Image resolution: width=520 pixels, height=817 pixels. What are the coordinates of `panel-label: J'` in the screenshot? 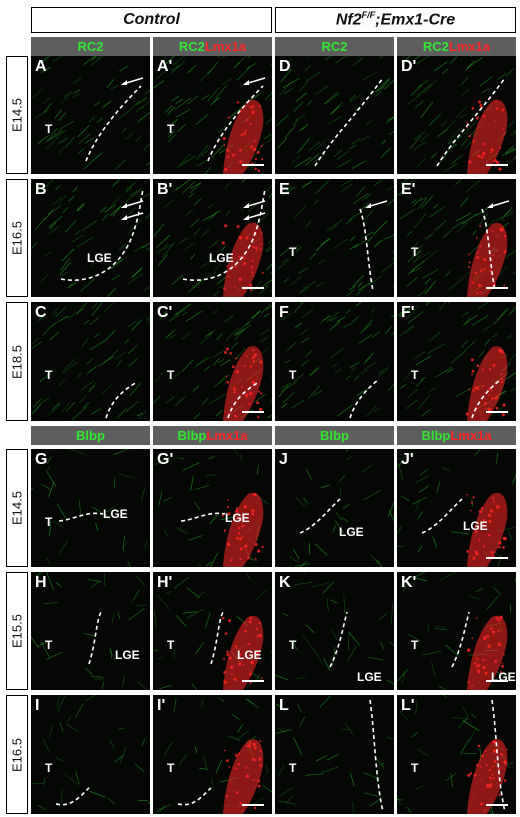 It's located at (407, 459).